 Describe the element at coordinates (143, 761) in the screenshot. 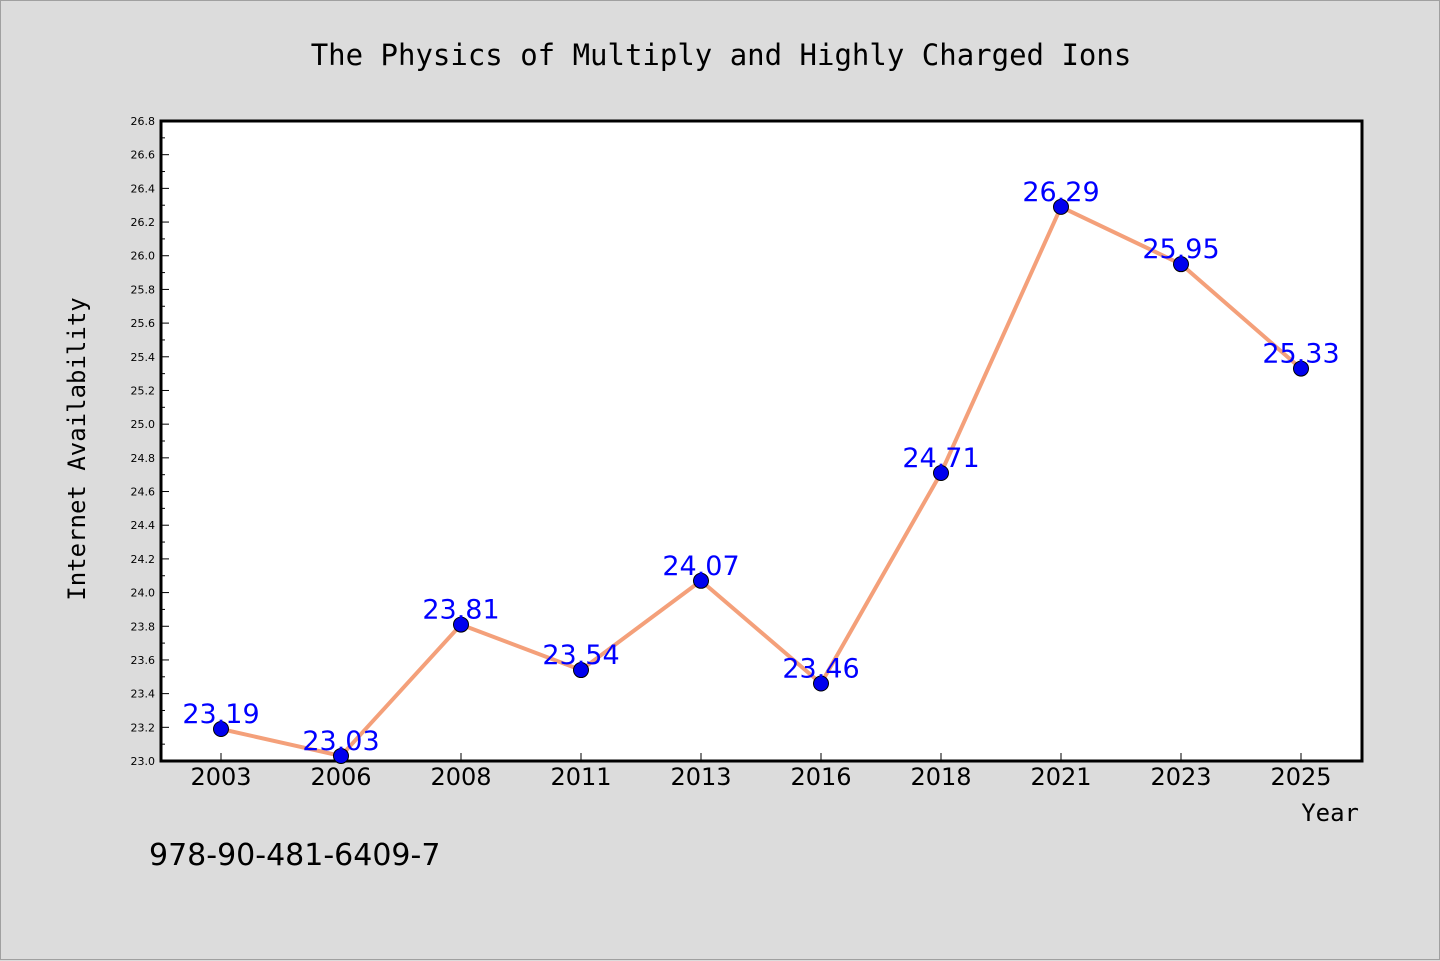

I see `y-tick-label: 23.0` at that location.